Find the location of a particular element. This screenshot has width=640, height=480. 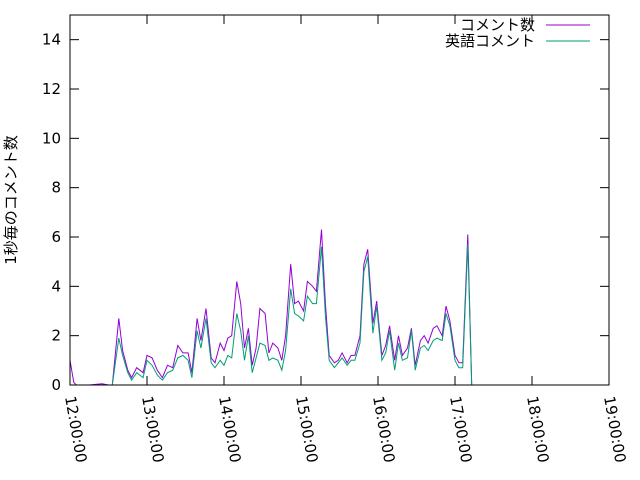

x-tick-label: 17:00:00 is located at coordinates (460, 429).